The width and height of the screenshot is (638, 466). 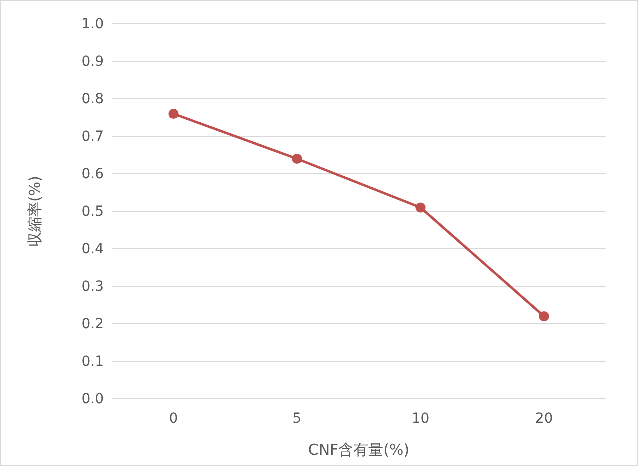 What do you see at coordinates (173, 418) in the screenshot?
I see `x-tick-label: 0` at bounding box center [173, 418].